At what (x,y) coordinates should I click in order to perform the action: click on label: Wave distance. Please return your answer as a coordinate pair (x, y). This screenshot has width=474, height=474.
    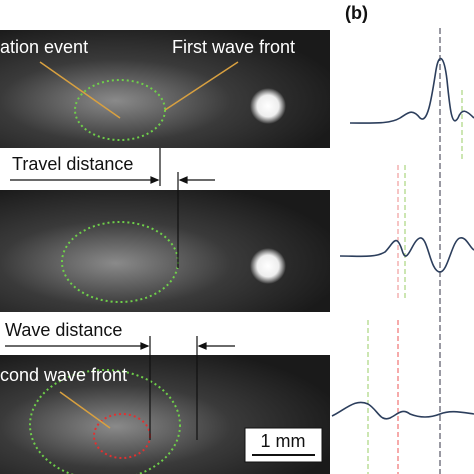
    Looking at the image, I should click on (63, 330).